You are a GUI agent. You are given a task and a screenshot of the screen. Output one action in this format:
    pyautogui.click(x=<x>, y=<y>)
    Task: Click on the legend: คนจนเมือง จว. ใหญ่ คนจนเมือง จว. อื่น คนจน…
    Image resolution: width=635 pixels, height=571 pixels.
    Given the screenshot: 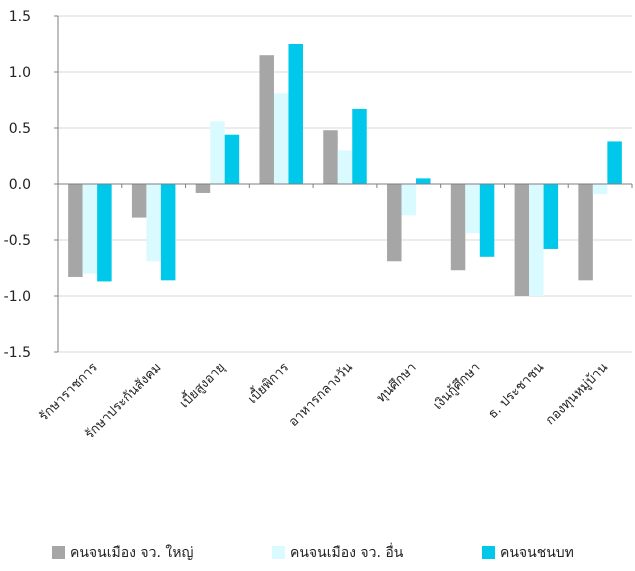 What is the action you would take?
    pyautogui.click(x=313, y=552)
    